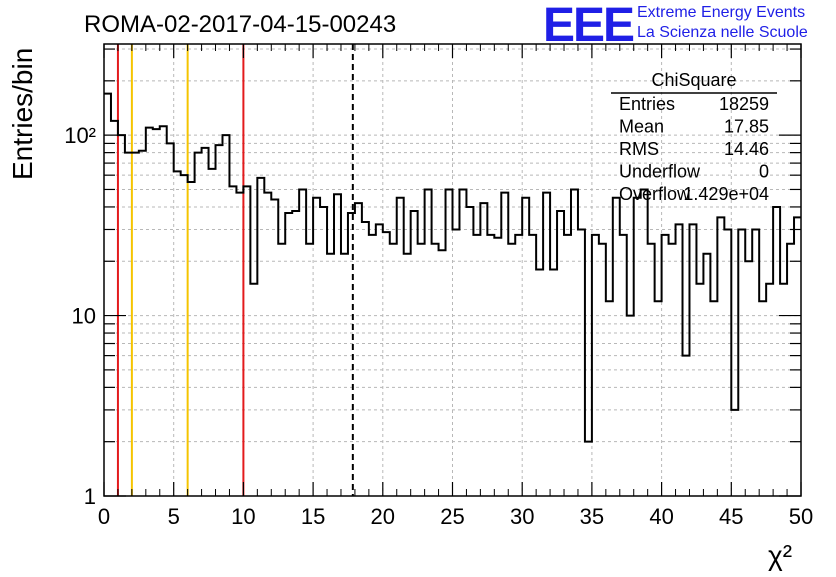 The height and width of the screenshot is (577, 836). What do you see at coordinates (693, 80) in the screenshot?
I see `stats-title: ChiSquare` at bounding box center [693, 80].